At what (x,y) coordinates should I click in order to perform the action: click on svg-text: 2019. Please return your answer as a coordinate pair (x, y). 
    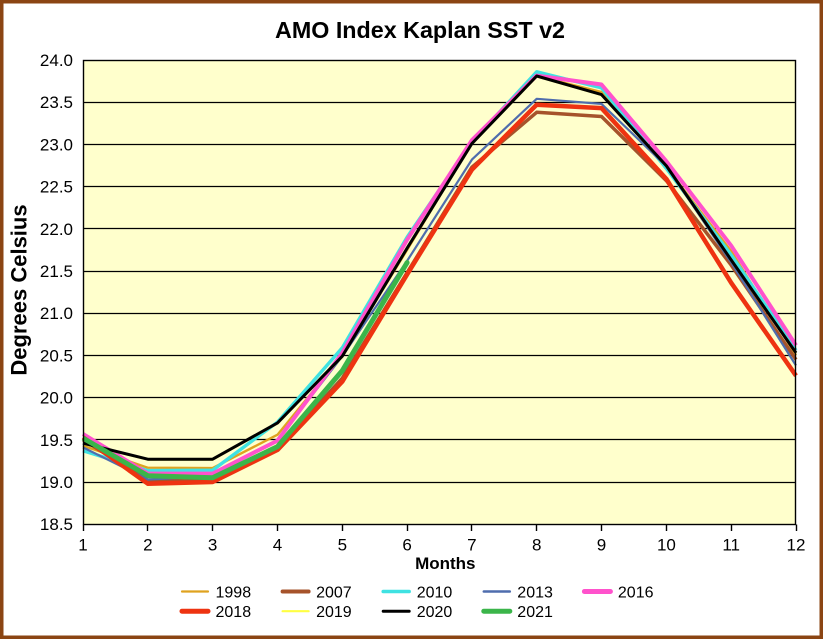
    Looking at the image, I should click on (334, 612).